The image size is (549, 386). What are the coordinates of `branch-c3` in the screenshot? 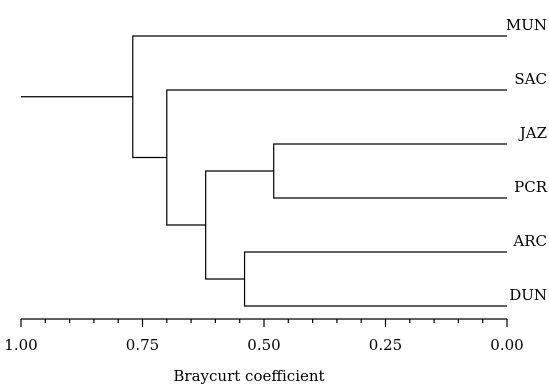 It's located at (239, 225).